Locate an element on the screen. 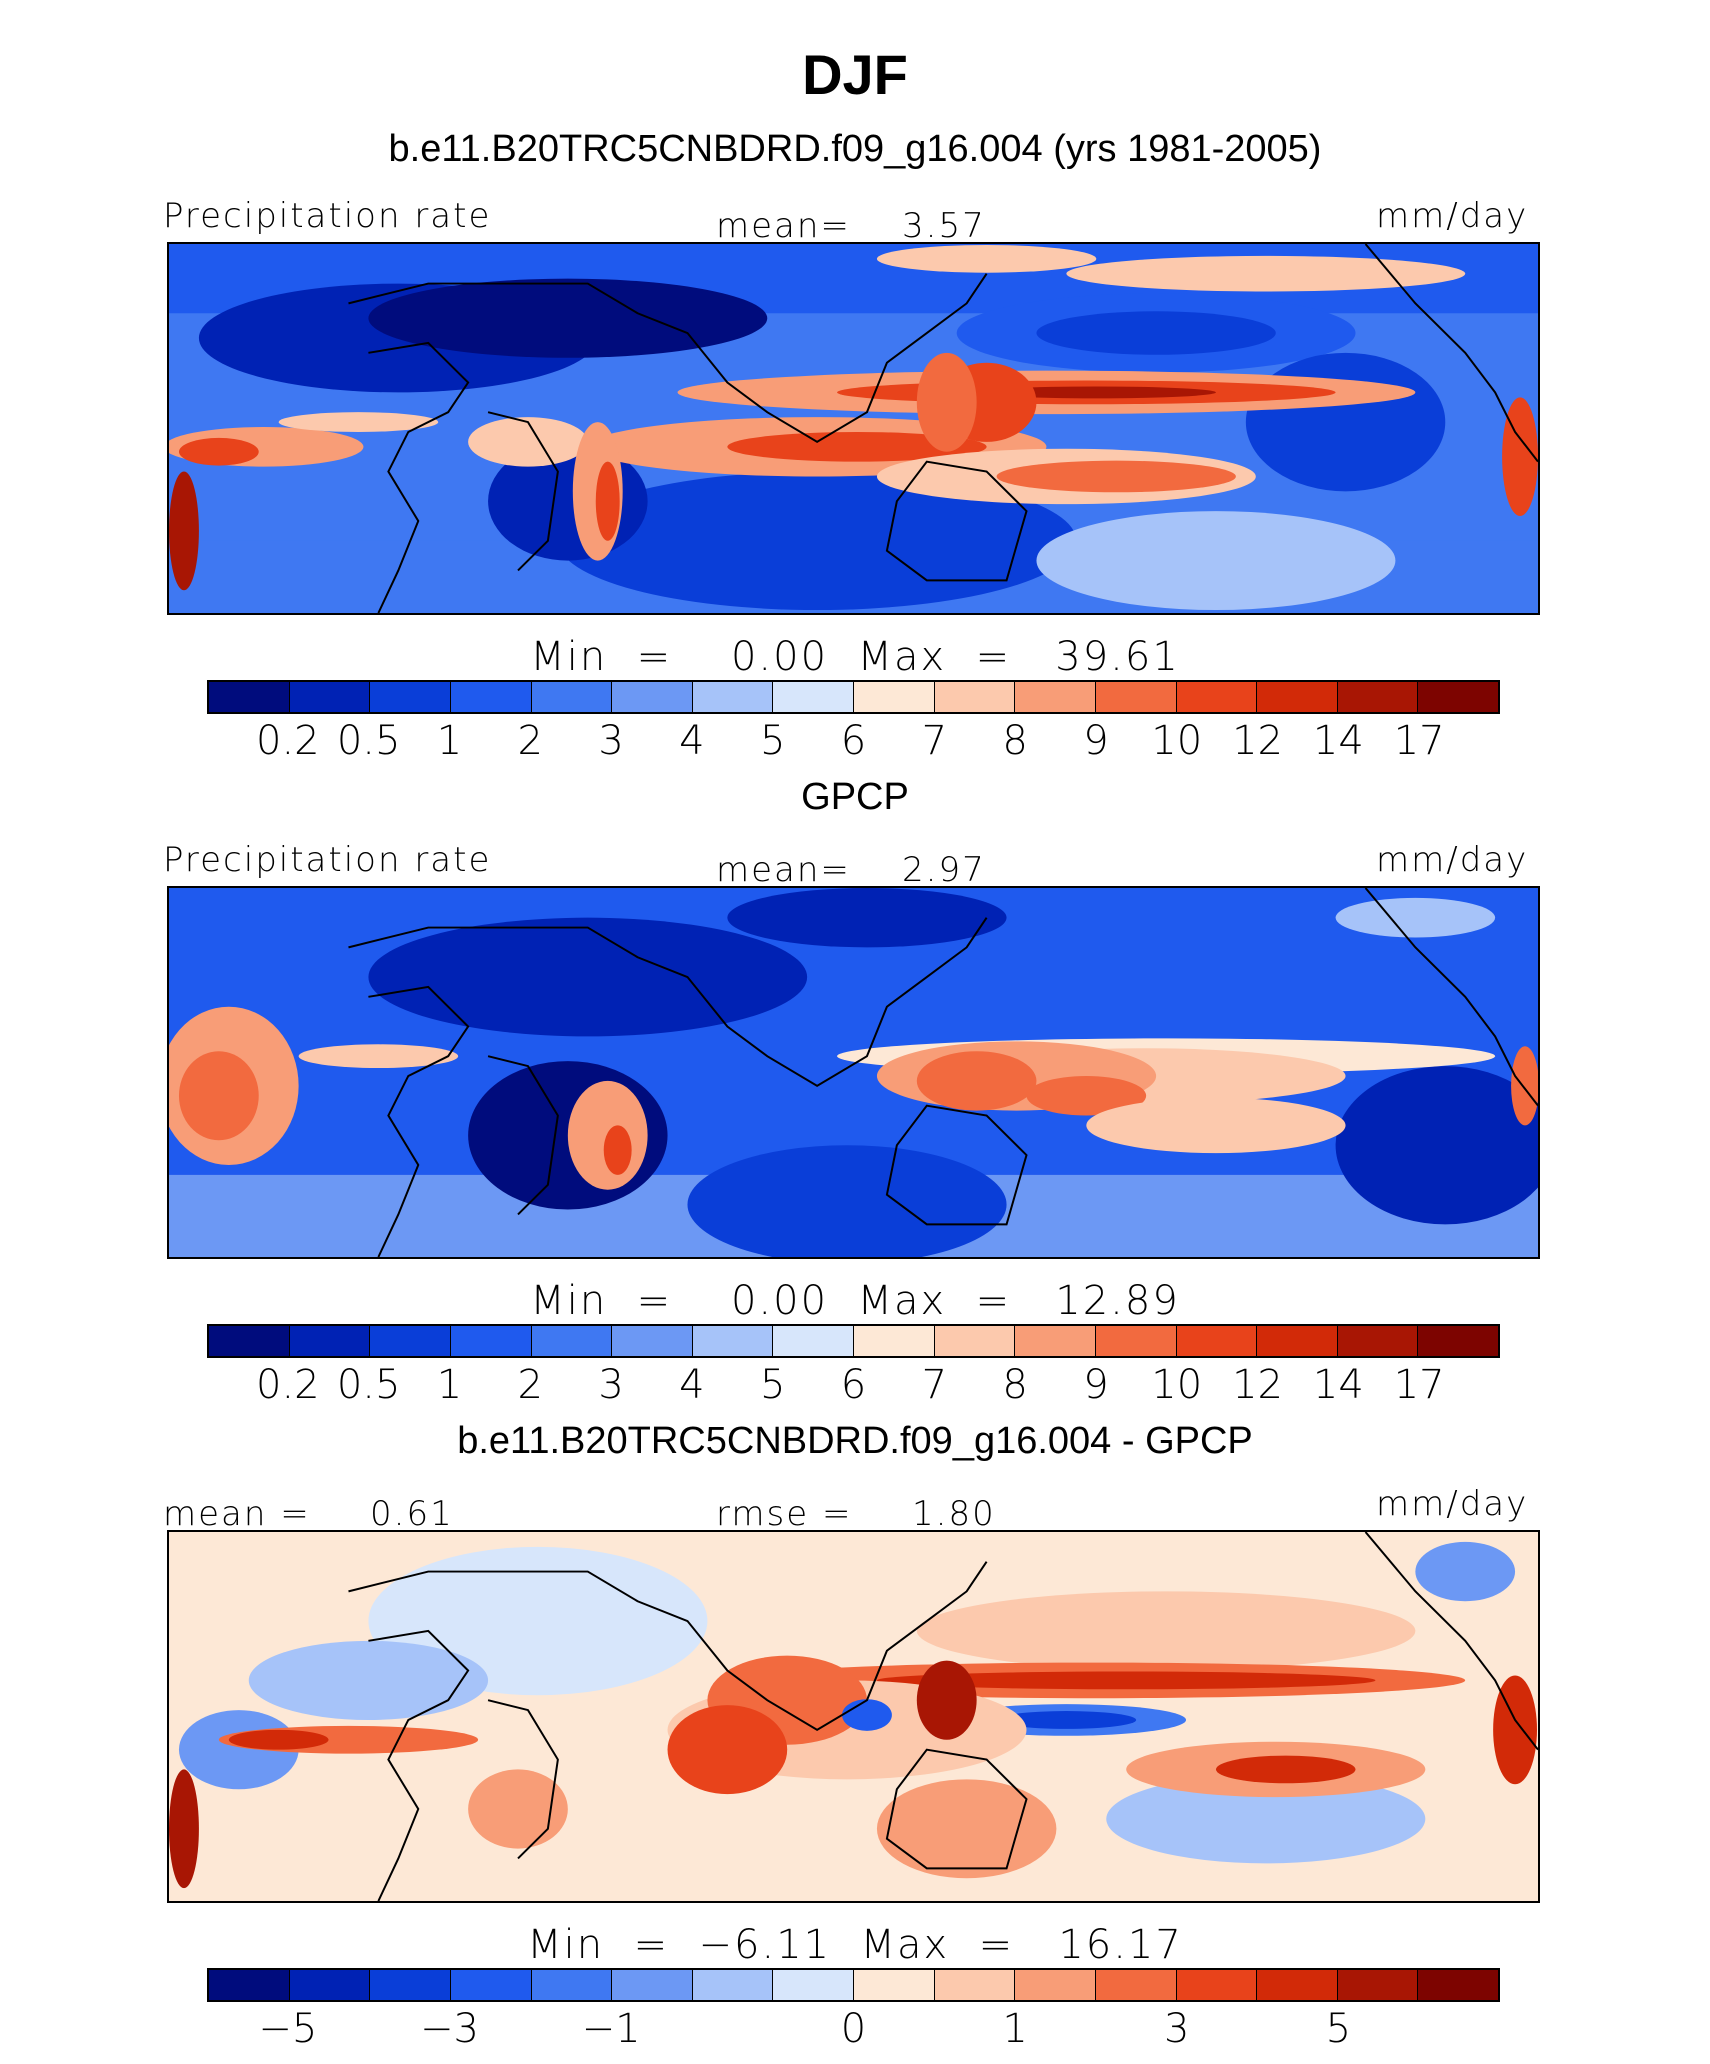 The image size is (1710, 2064). panel-3-colorbar is located at coordinates (853, 1985).